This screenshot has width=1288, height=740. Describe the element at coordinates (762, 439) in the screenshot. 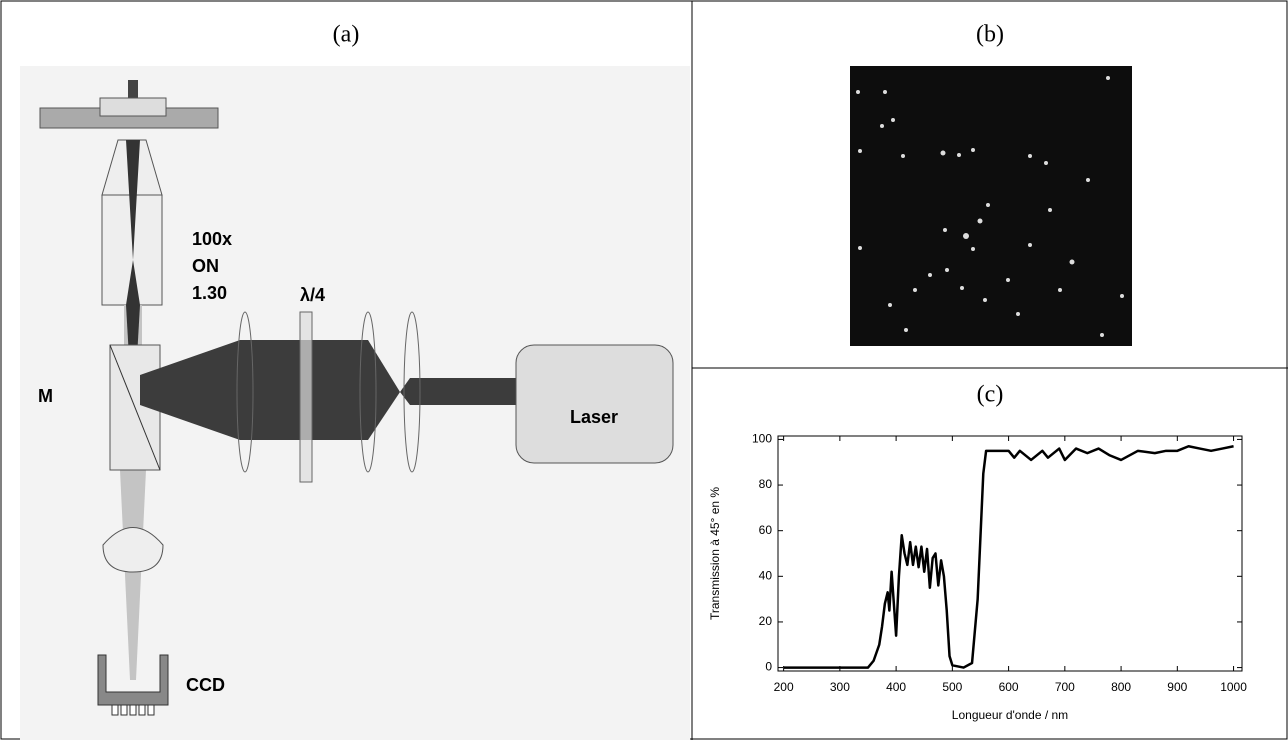

I see `y-tick-label: 100` at that location.